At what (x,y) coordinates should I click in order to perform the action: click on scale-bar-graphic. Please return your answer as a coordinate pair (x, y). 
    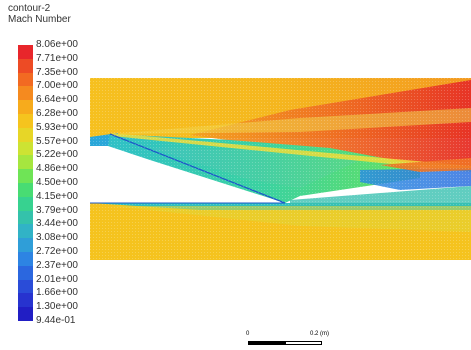
    Looking at the image, I should click on (285, 343).